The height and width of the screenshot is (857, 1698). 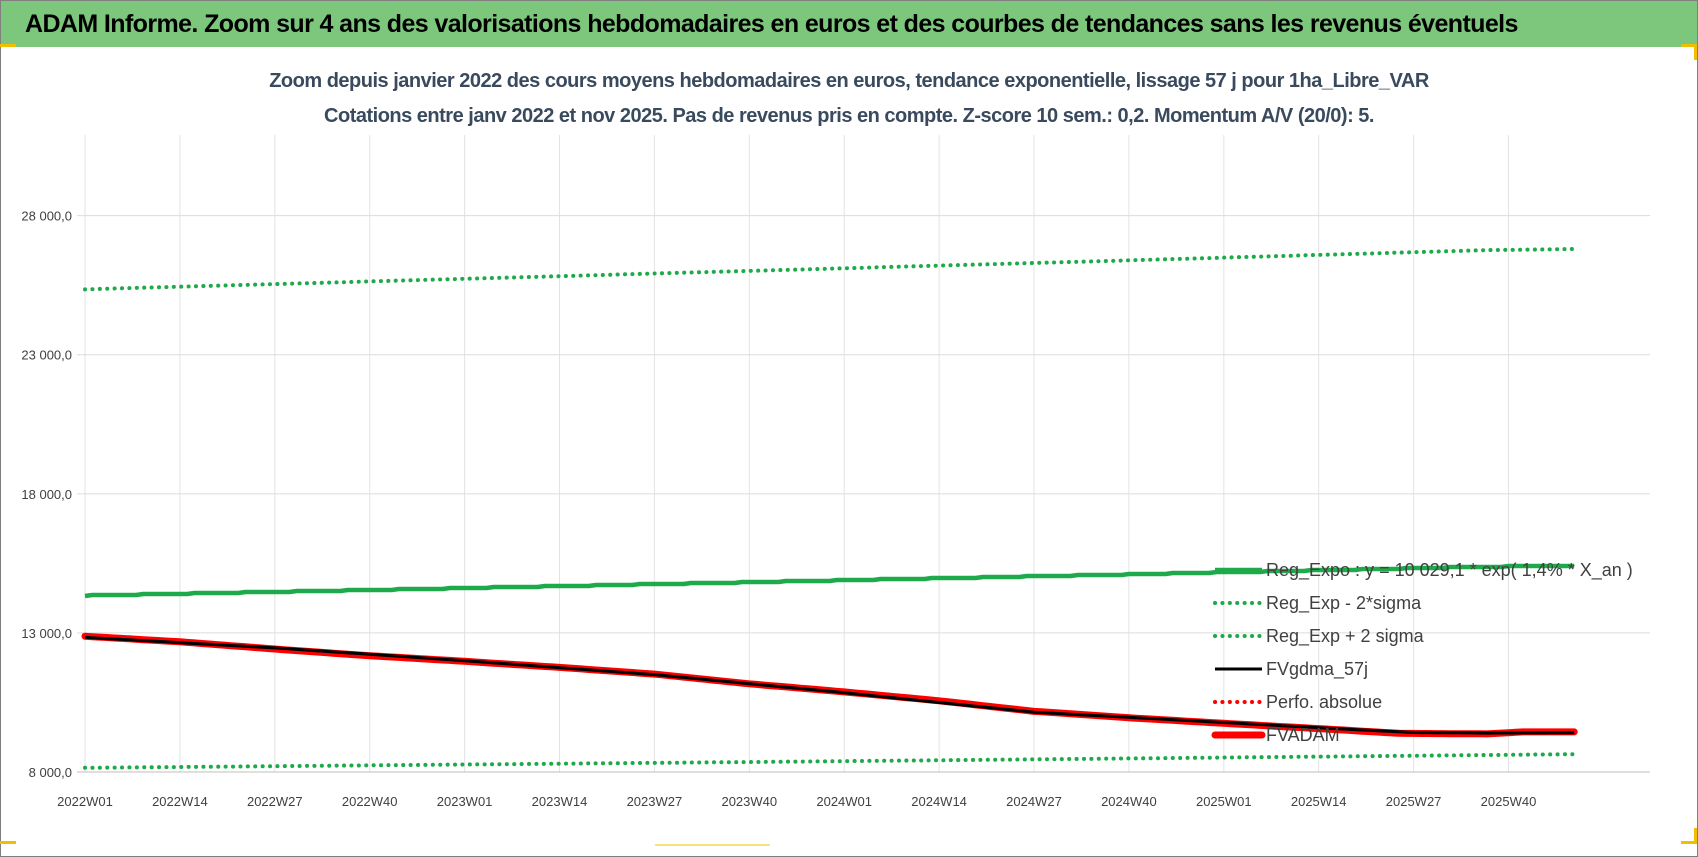 What do you see at coordinates (1324, 702) in the screenshot?
I see `legend-label-4: Perfo. absolue` at bounding box center [1324, 702].